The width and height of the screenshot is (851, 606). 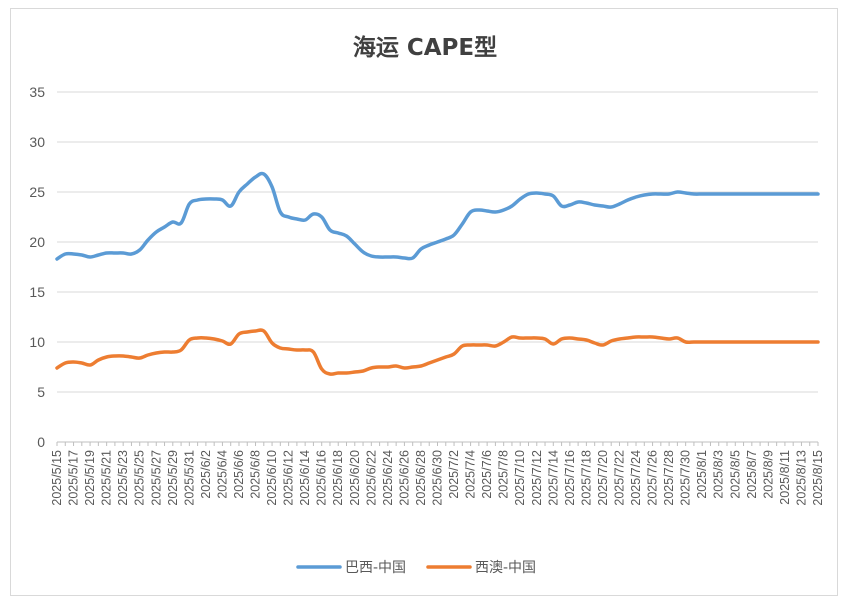 I want to click on x-tick-label: 2025/7/16, so click(x=570, y=478).